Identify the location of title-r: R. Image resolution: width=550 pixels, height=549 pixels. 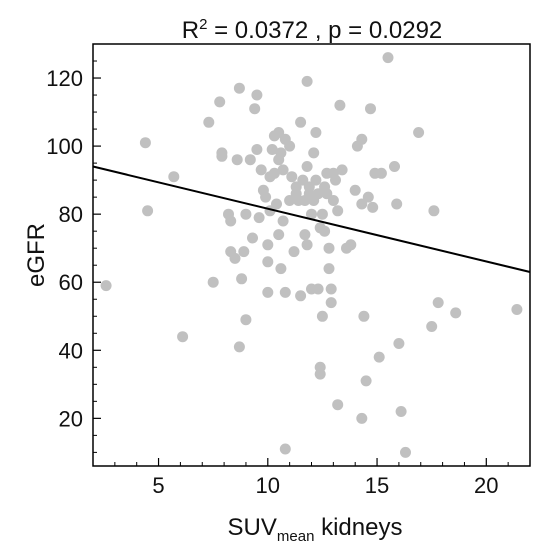
(190, 30).